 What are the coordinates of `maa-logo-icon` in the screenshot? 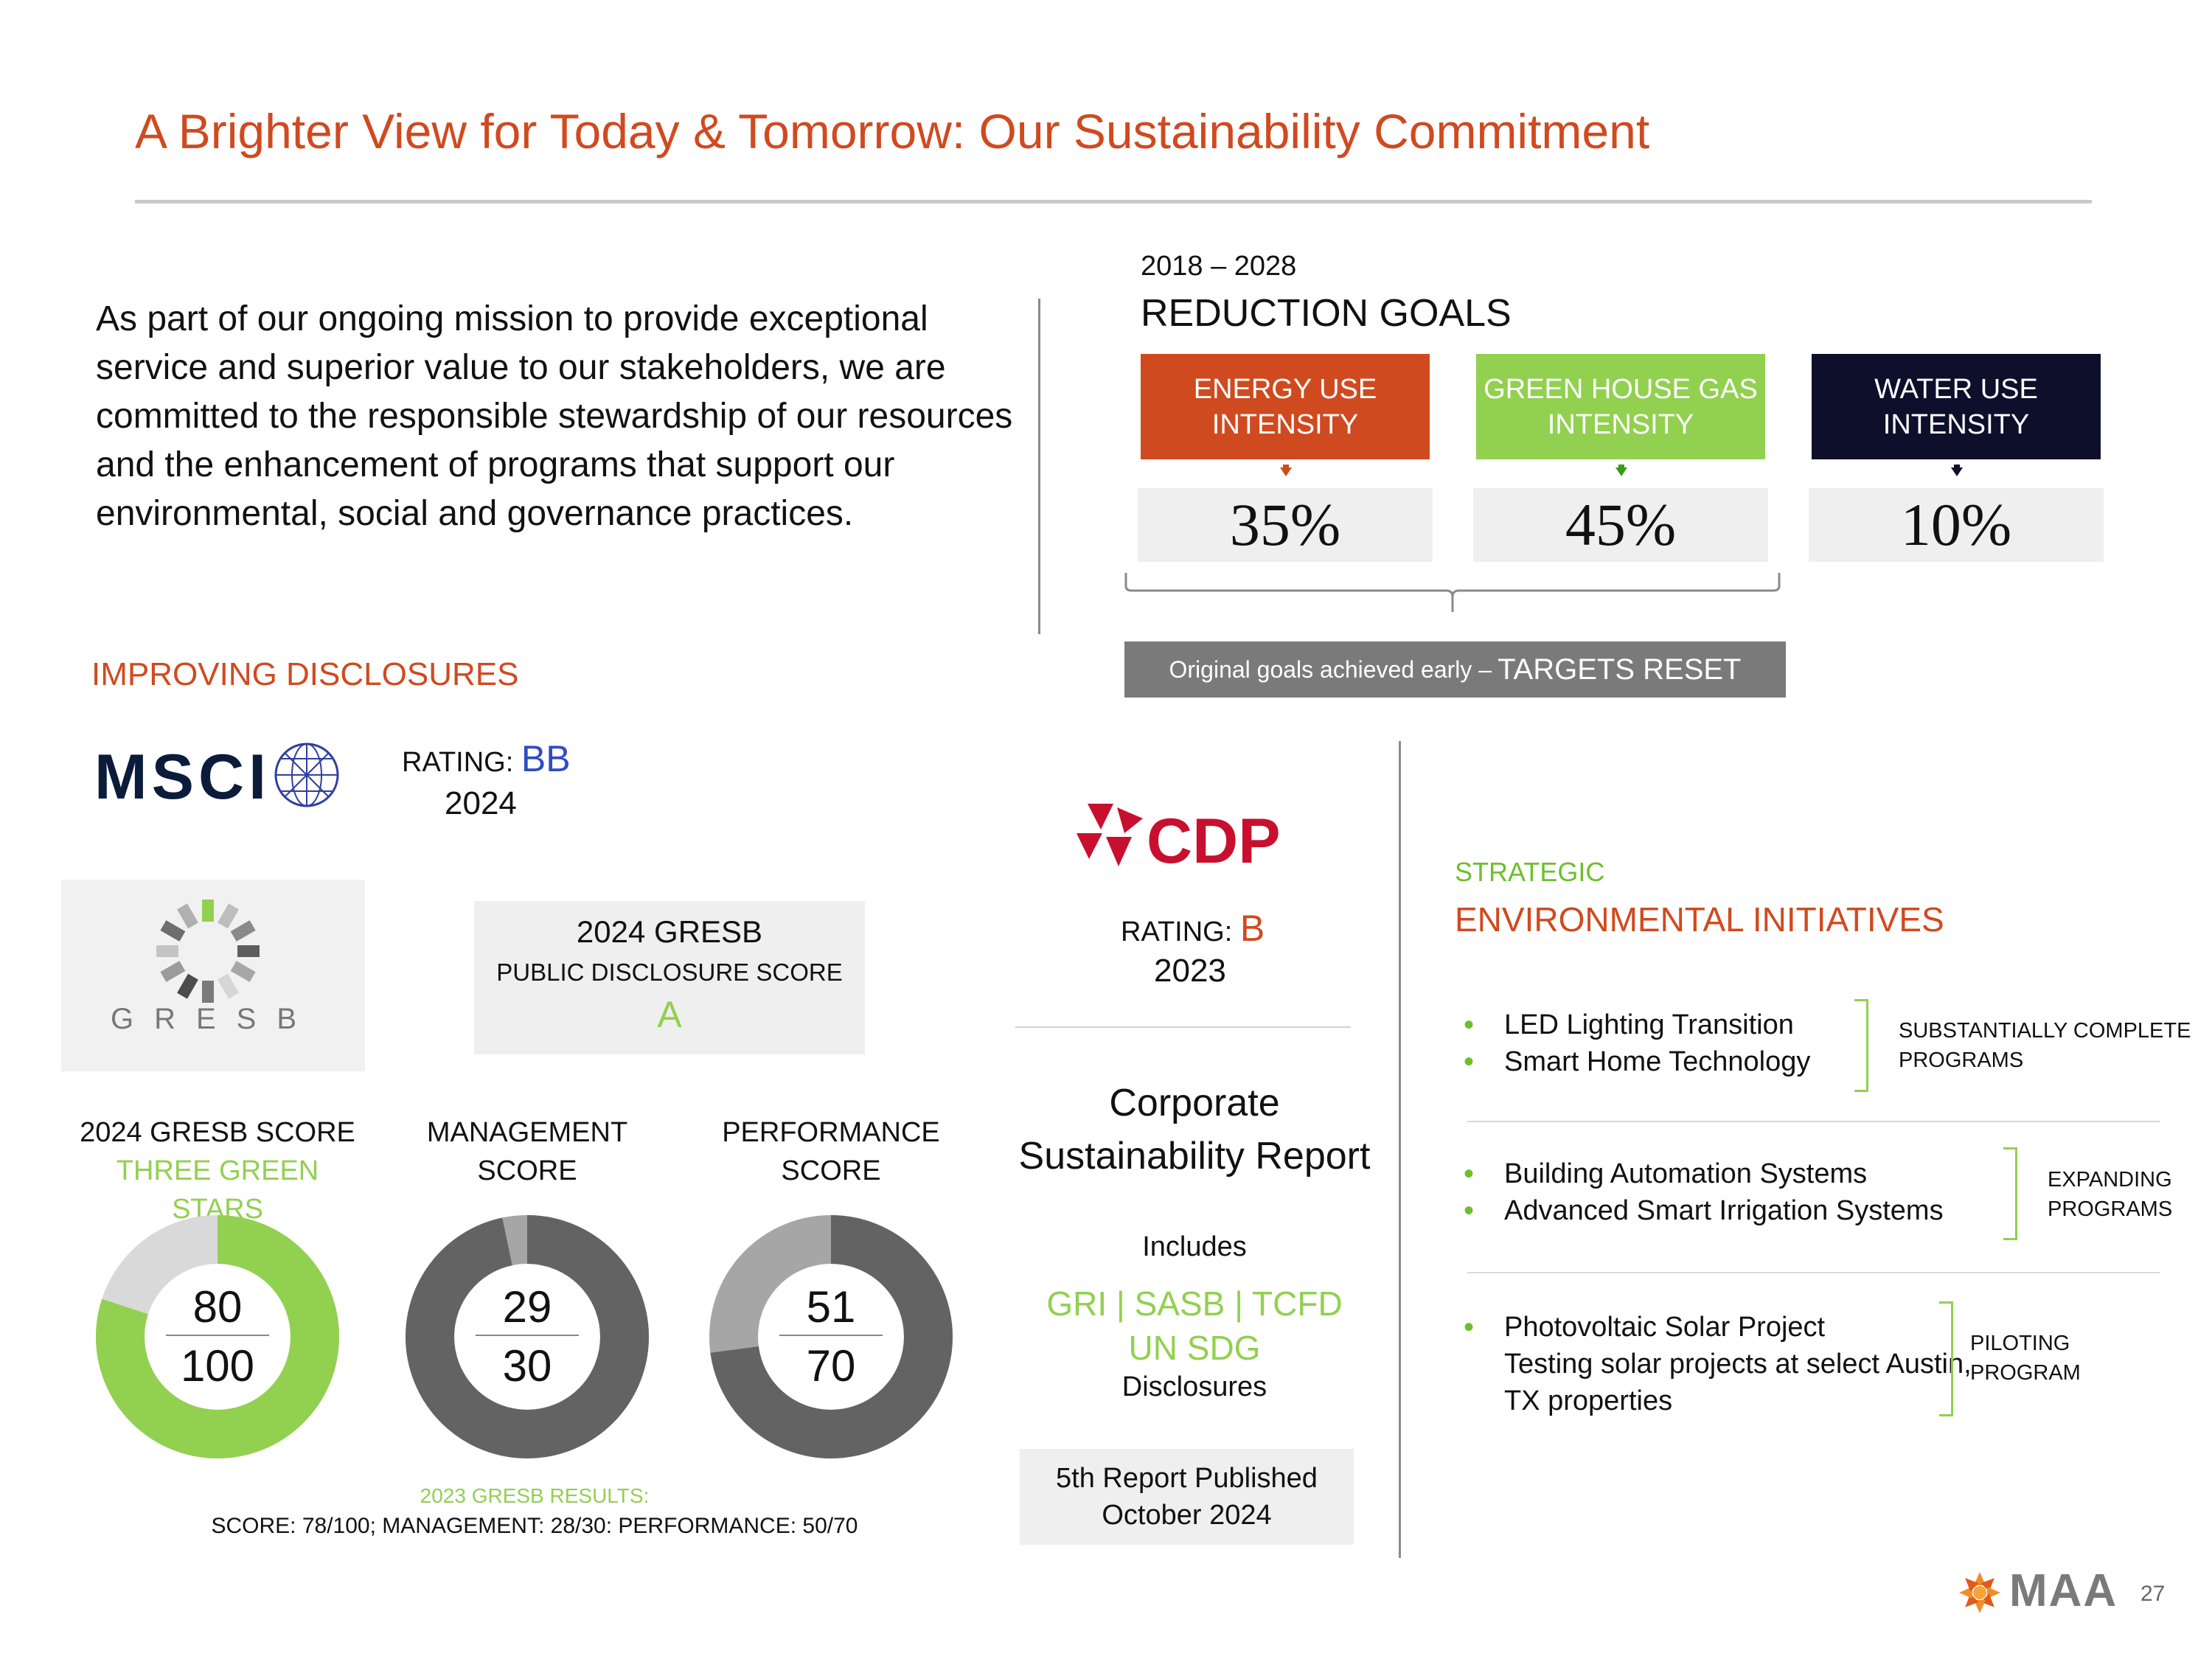 It's located at (1979, 1592).